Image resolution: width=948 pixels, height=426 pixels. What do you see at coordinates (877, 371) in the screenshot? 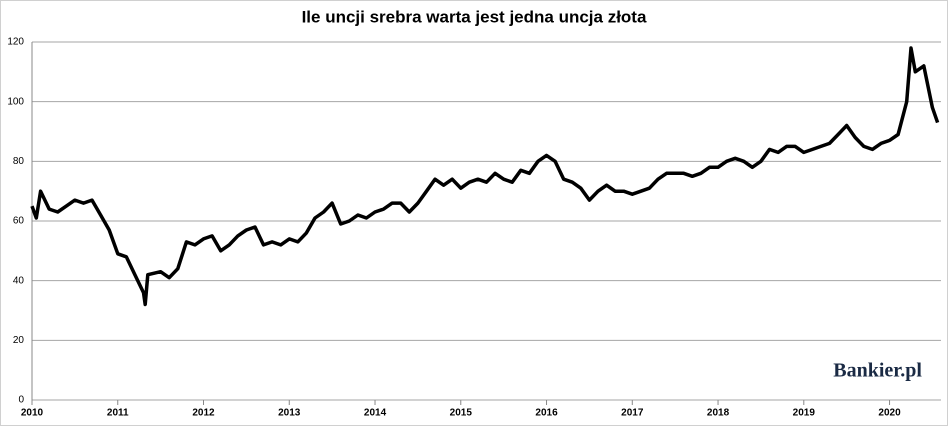
I see `watermark: Bankier.pl` at bounding box center [877, 371].